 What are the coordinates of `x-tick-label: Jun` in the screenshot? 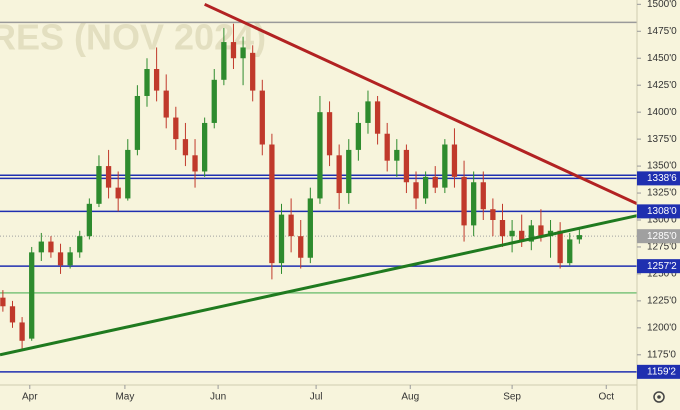 It's located at (218, 397).